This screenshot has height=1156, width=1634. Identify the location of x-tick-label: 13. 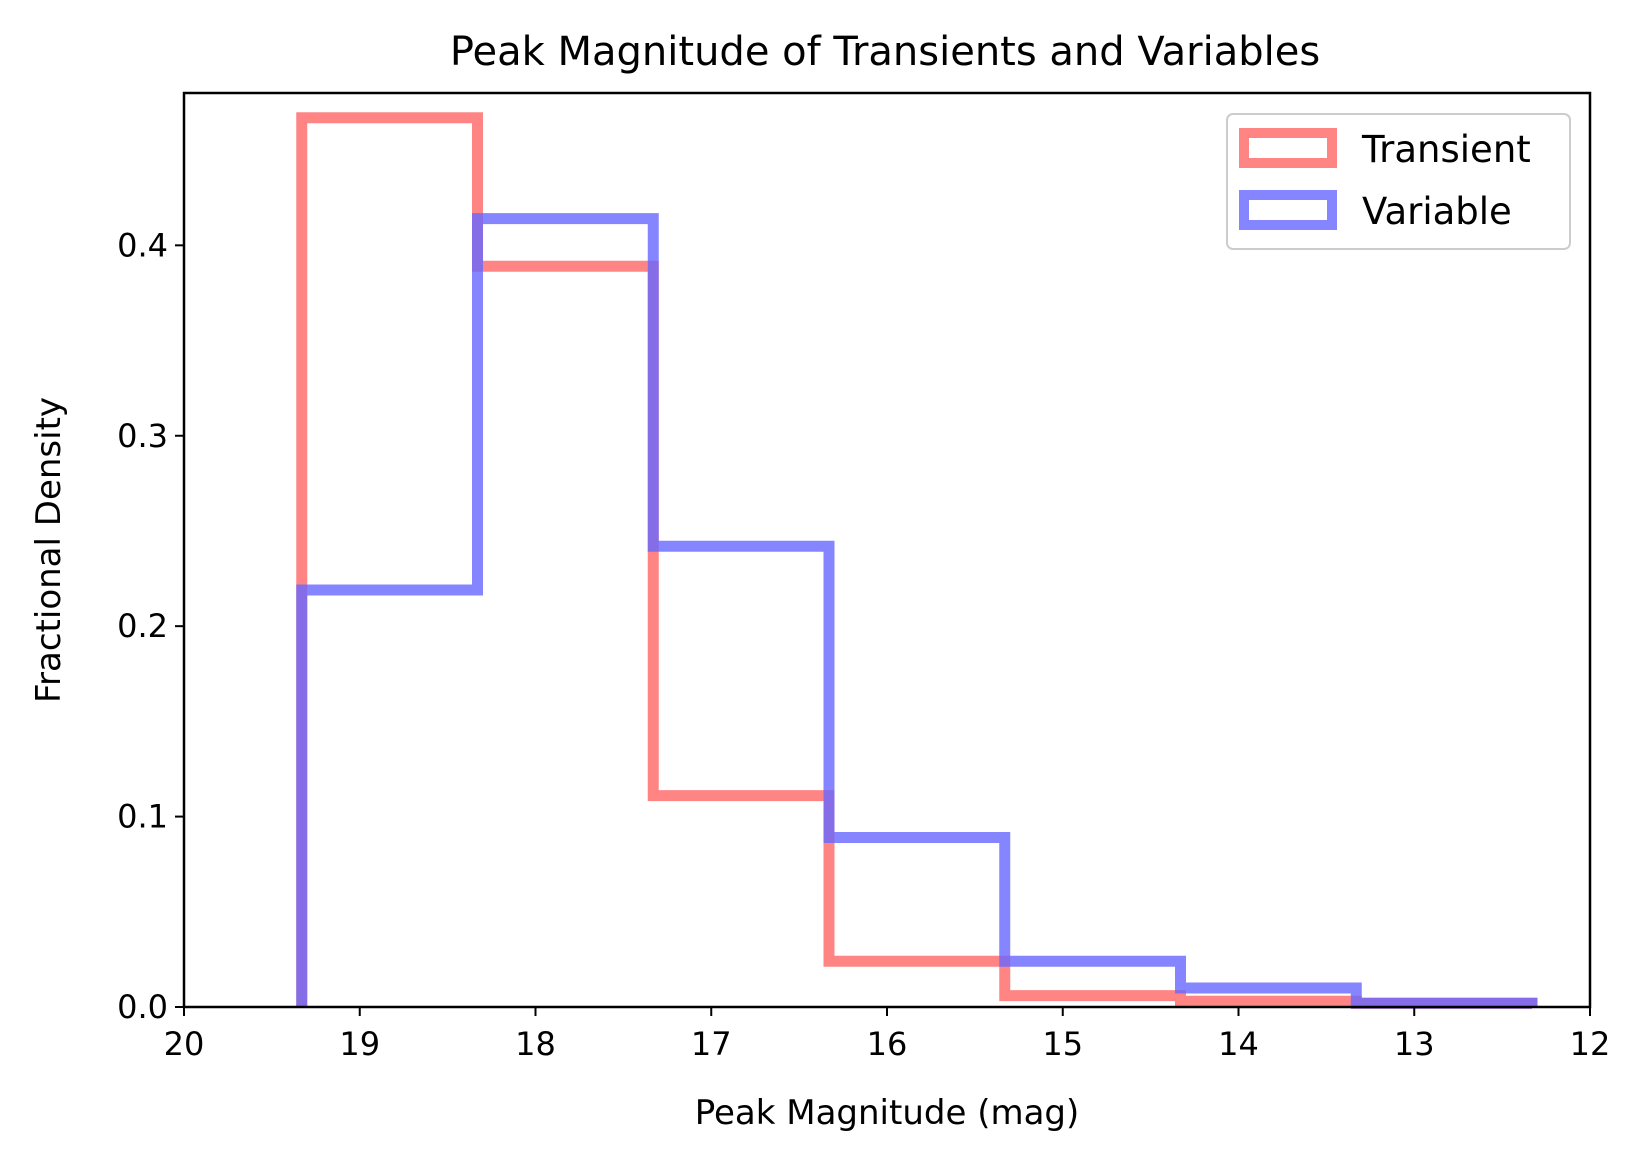
(1414, 1044).